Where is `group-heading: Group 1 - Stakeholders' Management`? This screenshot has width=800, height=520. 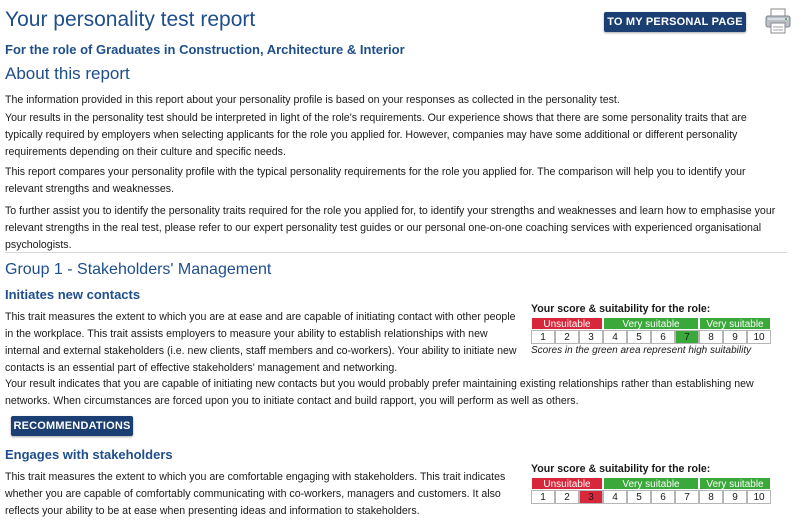 group-heading: Group 1 - Stakeholders' Management is located at coordinates (138, 269).